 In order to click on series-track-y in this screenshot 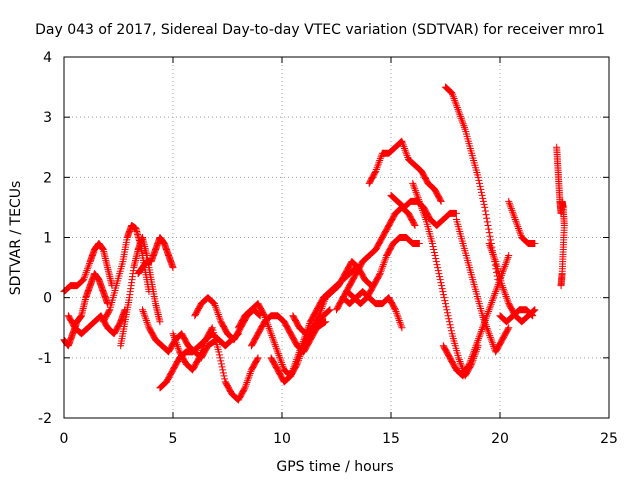, I will do `click(522, 222)`.